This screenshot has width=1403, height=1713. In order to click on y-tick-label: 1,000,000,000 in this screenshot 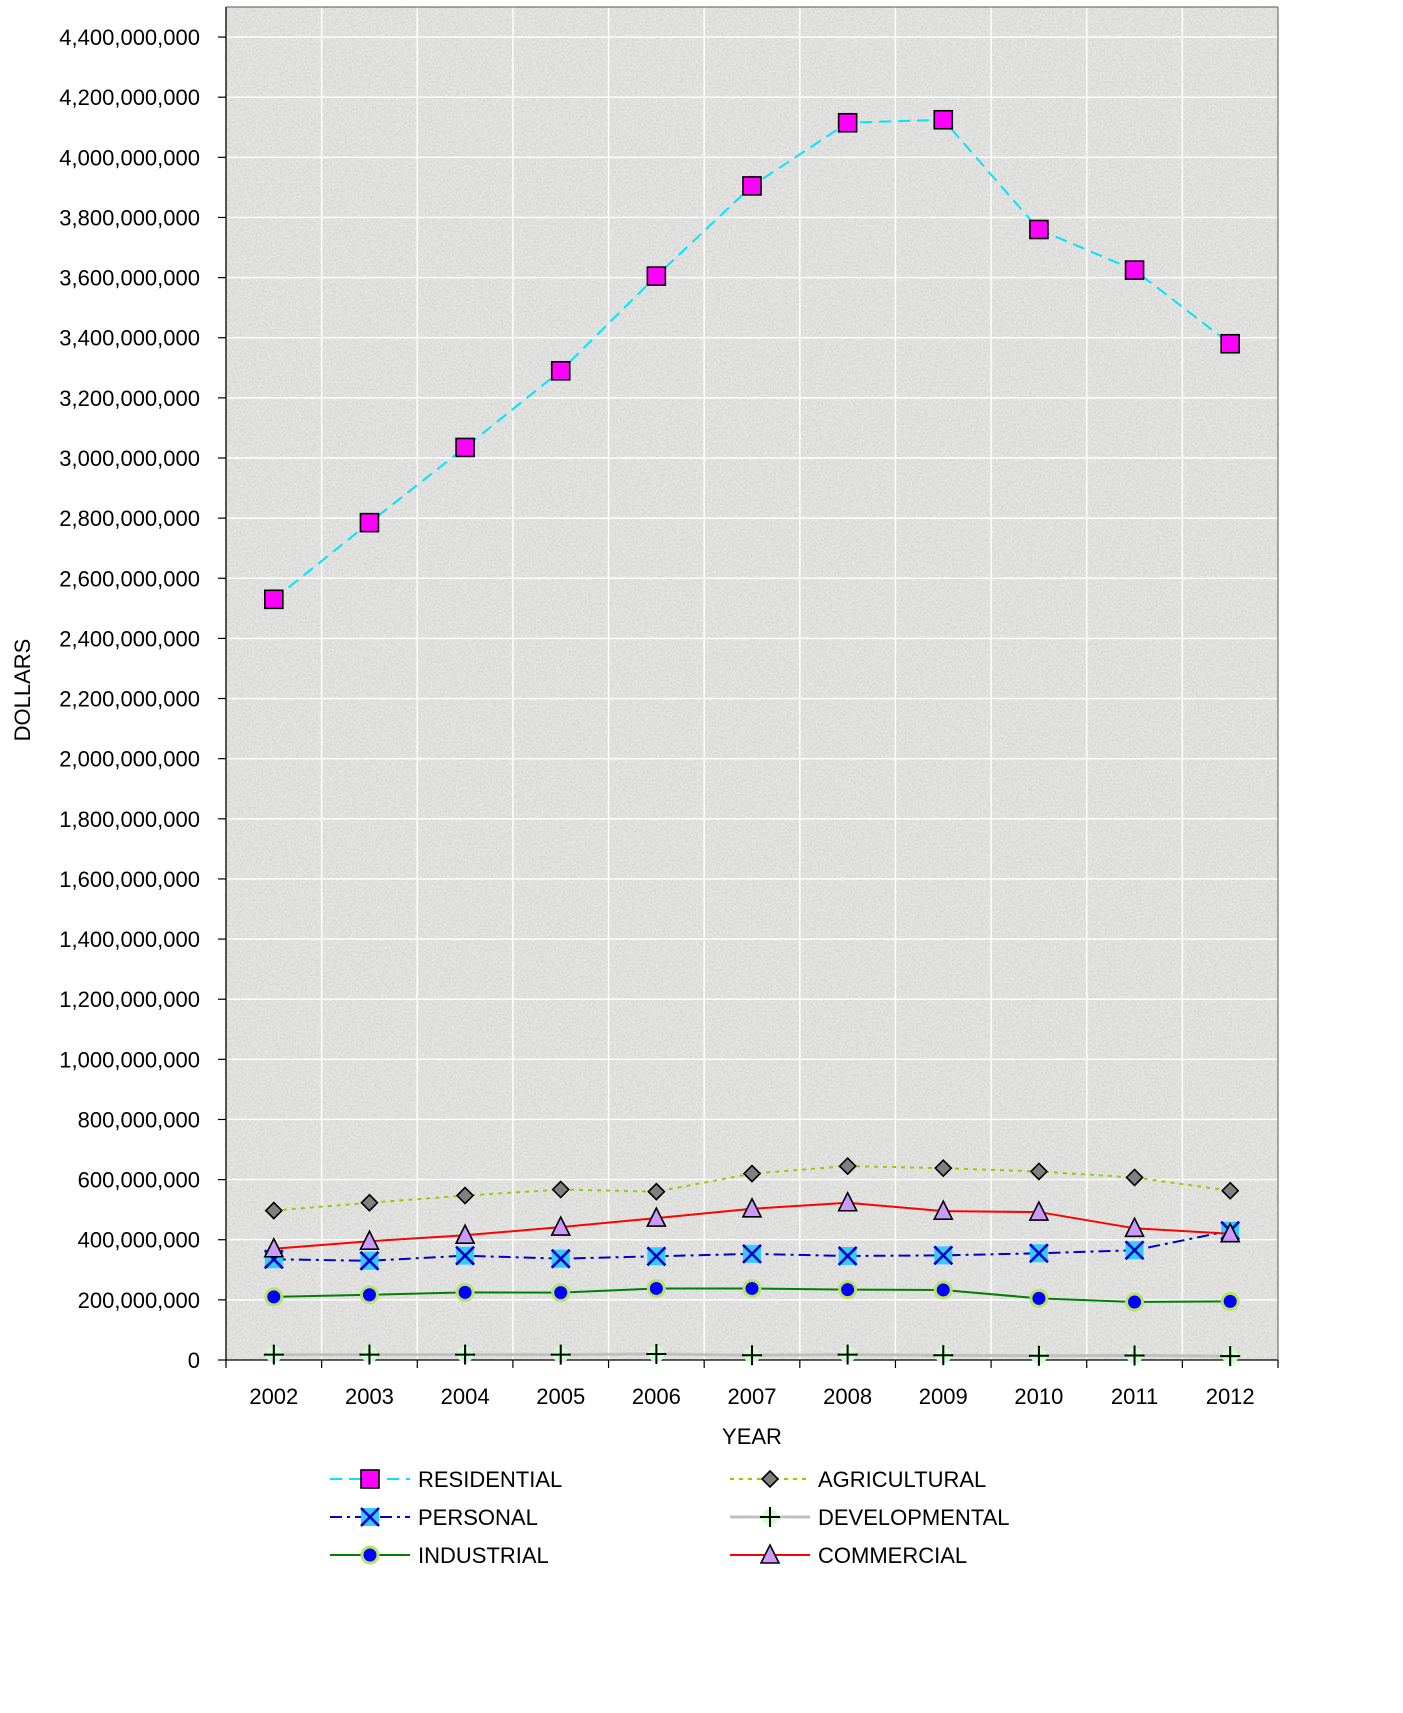, I will do `click(129, 1059)`.